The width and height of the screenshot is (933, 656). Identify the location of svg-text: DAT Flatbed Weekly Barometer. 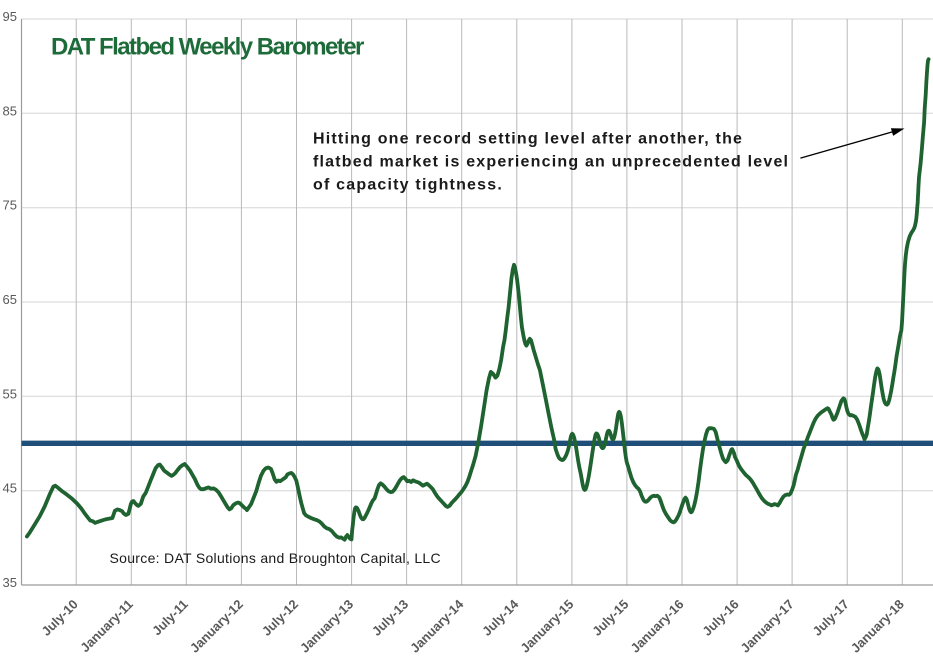
(207, 47).